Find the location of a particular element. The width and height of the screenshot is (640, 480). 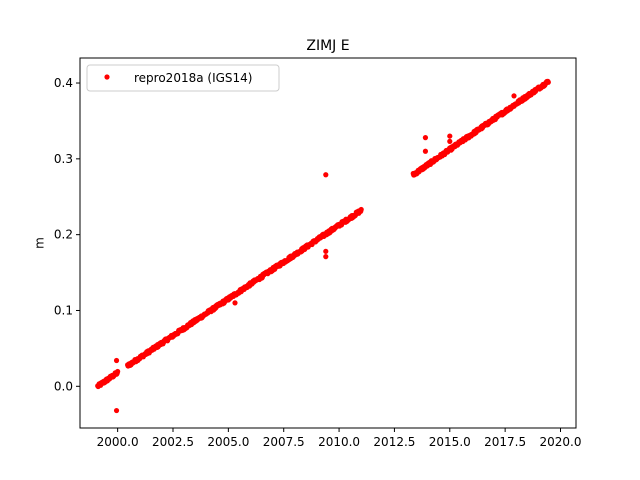

y-tick-label: 0.2 is located at coordinates (63, 235).